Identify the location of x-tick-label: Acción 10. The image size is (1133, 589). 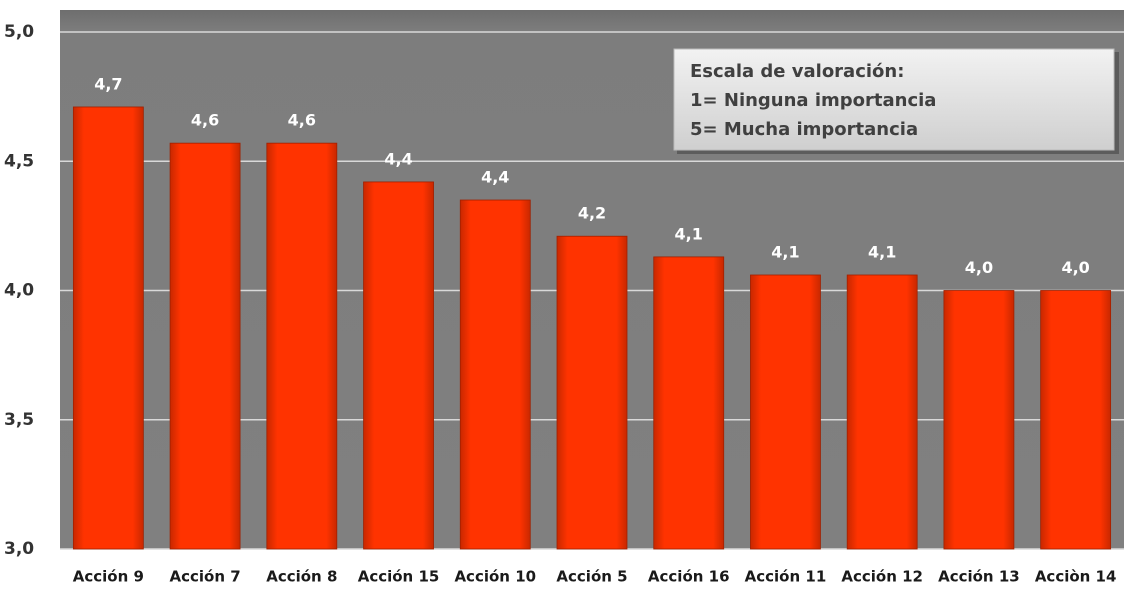
(495, 577).